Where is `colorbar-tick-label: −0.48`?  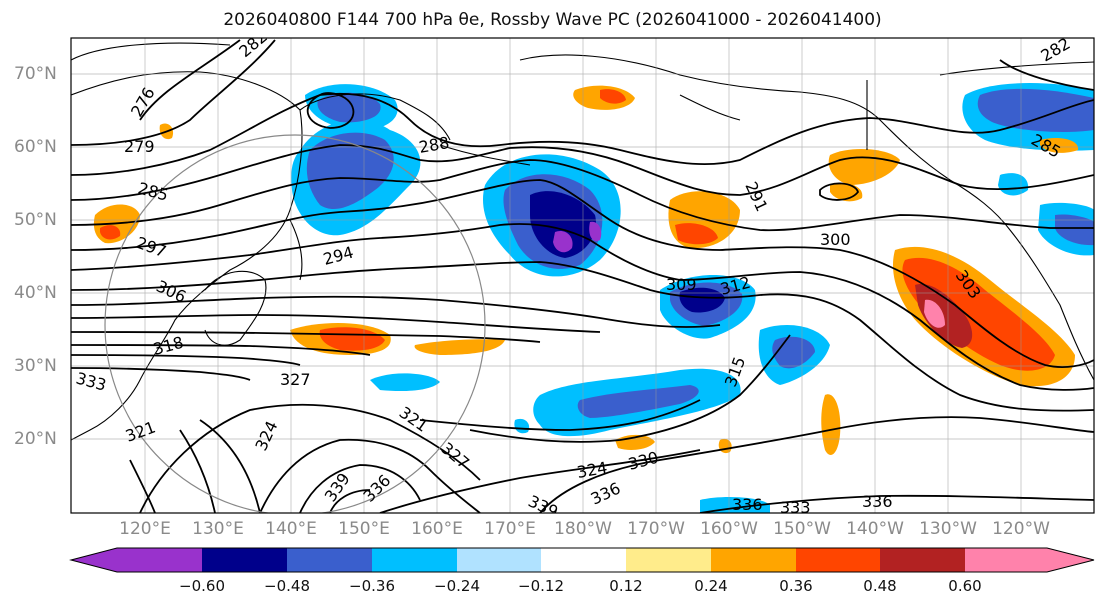 colorbar-tick-label: −0.48 is located at coordinates (287, 586).